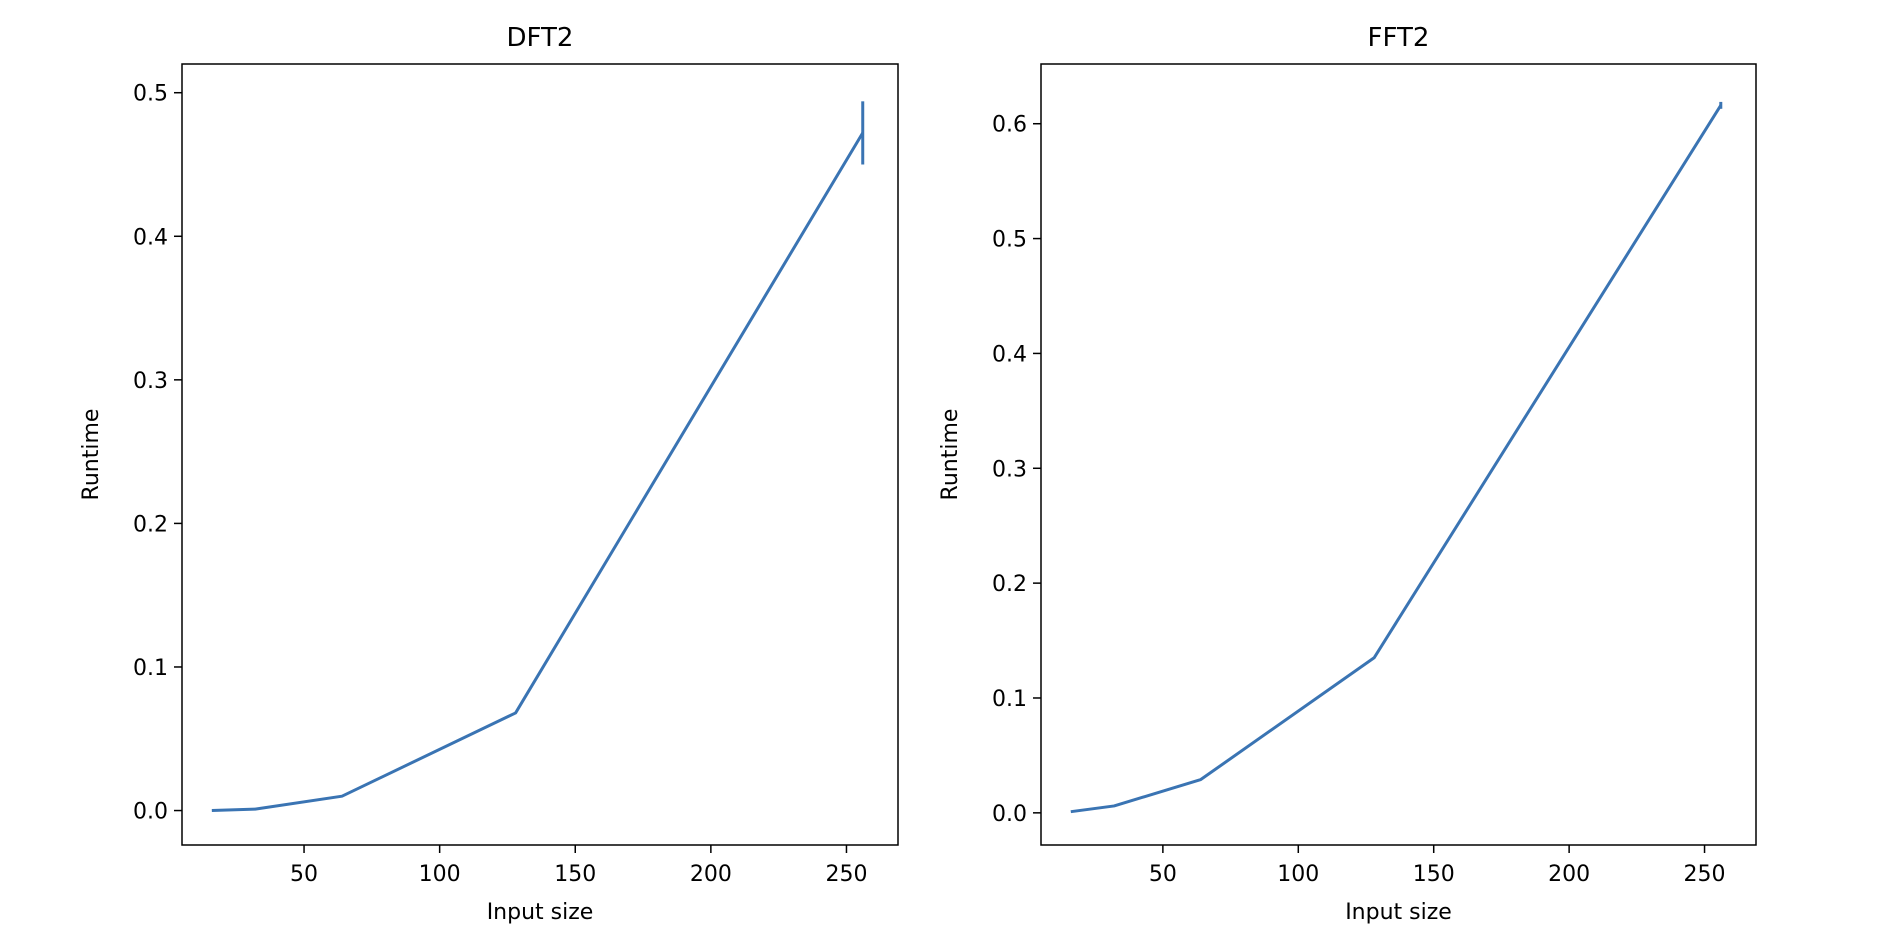 Image resolution: width=1880 pixels, height=933 pixels. What do you see at coordinates (304, 874) in the screenshot?
I see `dft2-x-tick-label: 50` at bounding box center [304, 874].